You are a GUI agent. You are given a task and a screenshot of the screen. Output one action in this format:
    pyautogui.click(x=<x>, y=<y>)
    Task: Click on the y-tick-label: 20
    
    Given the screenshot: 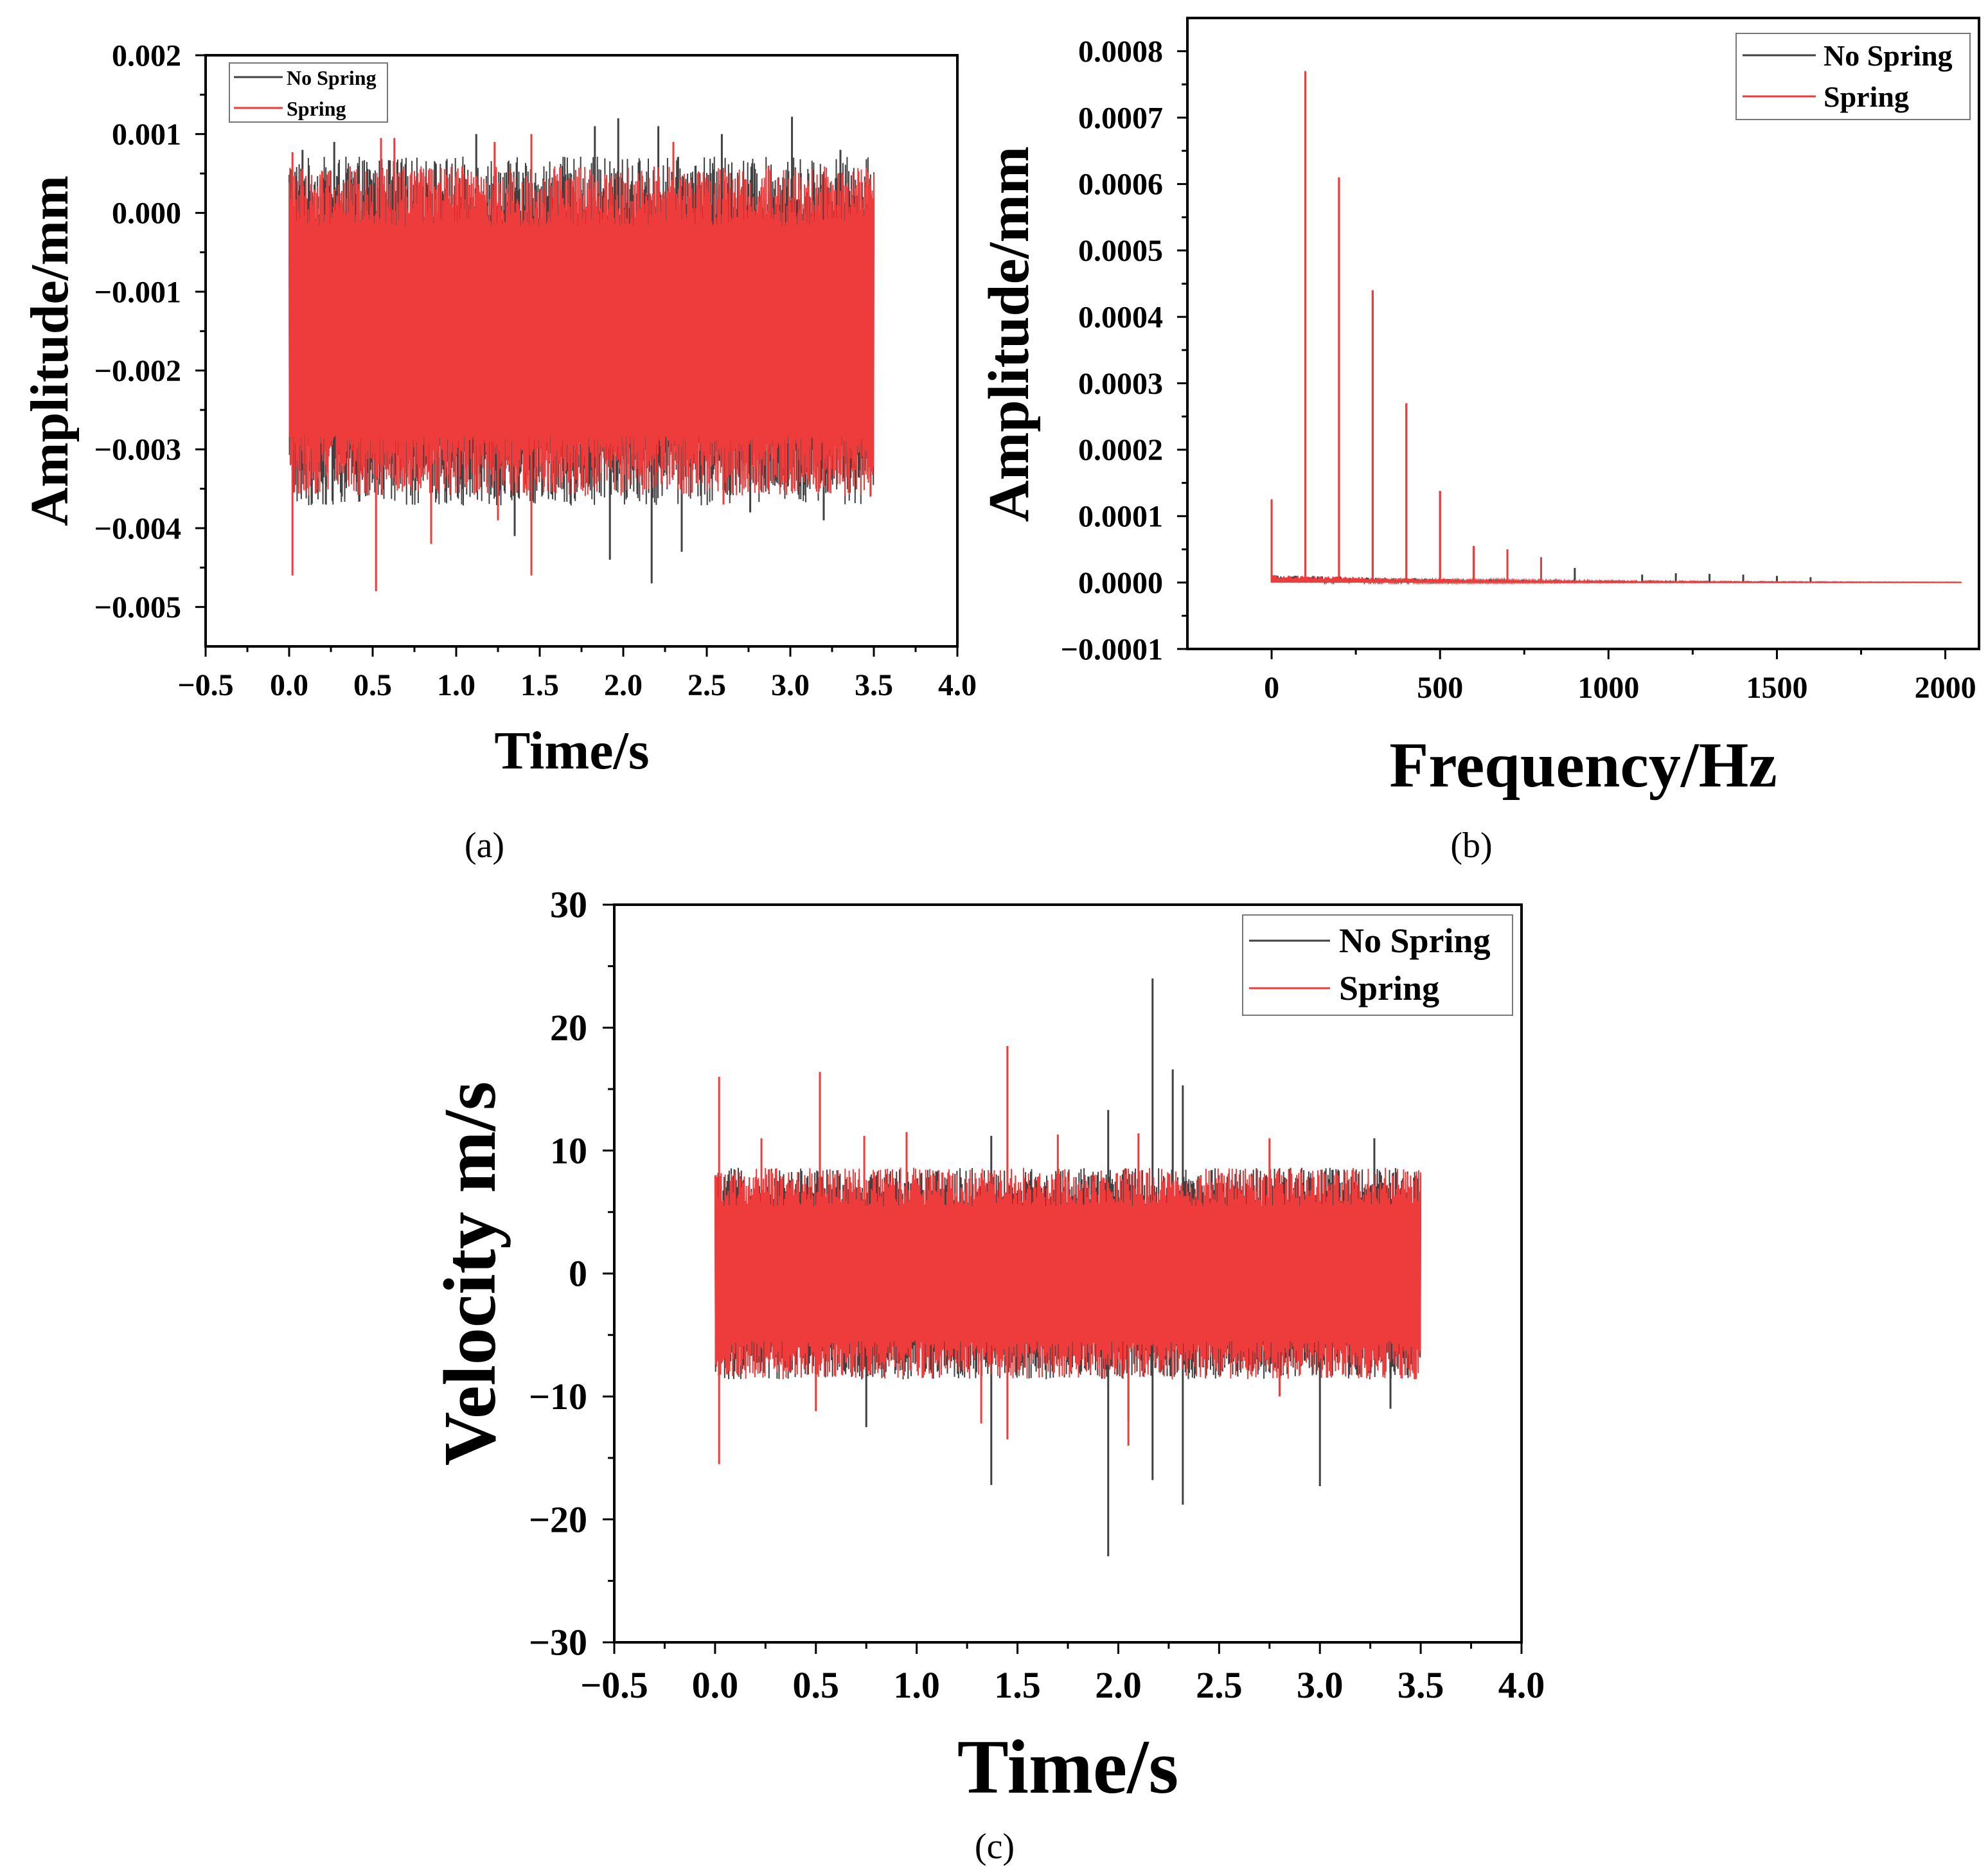 What is the action you would take?
    pyautogui.click(x=568, y=1028)
    